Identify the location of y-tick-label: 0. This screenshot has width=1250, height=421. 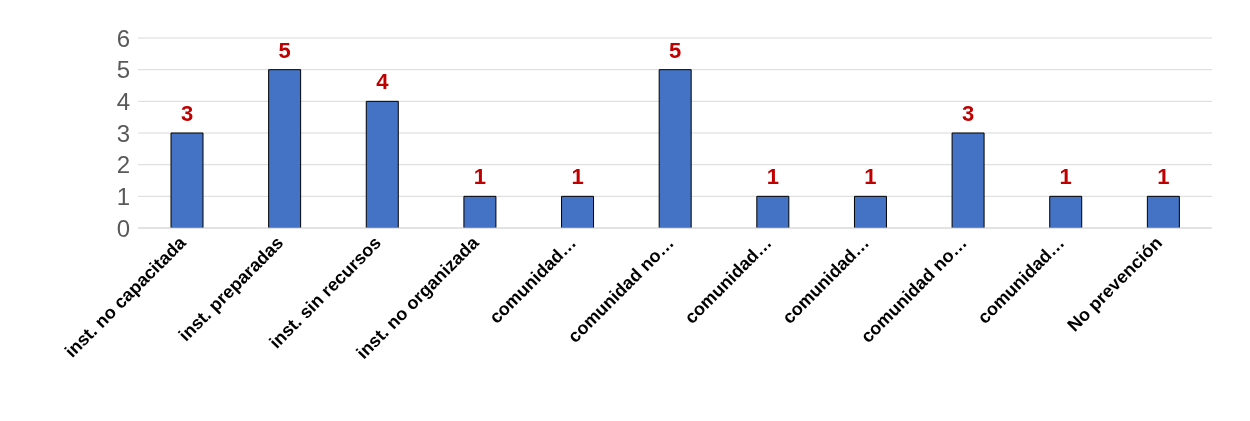
(123, 228).